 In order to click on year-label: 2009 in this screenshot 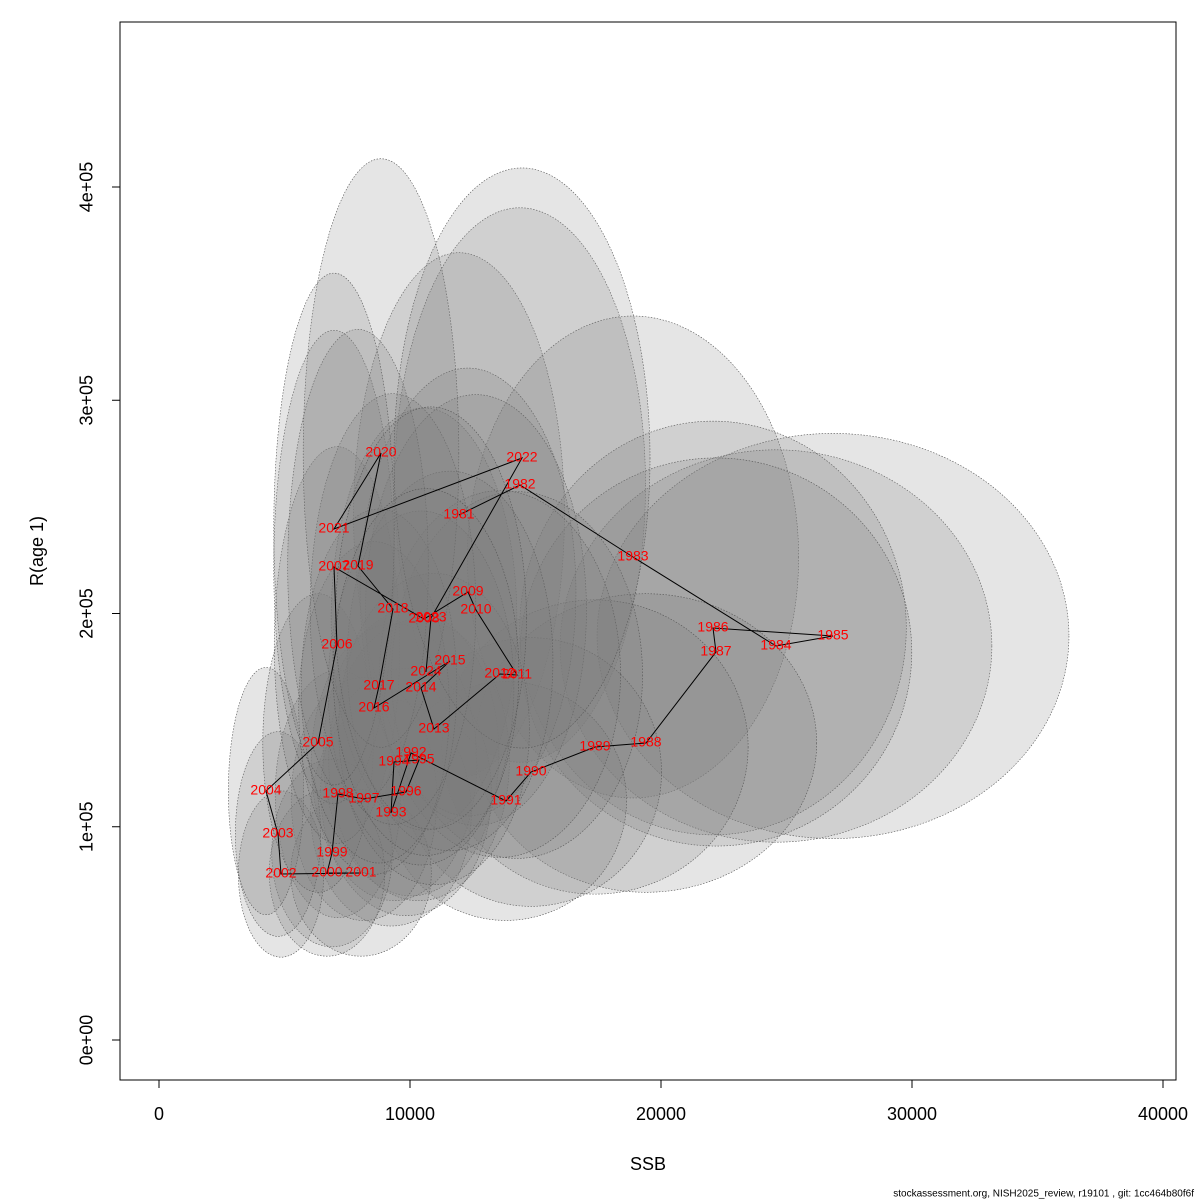, I will do `click(467, 591)`.